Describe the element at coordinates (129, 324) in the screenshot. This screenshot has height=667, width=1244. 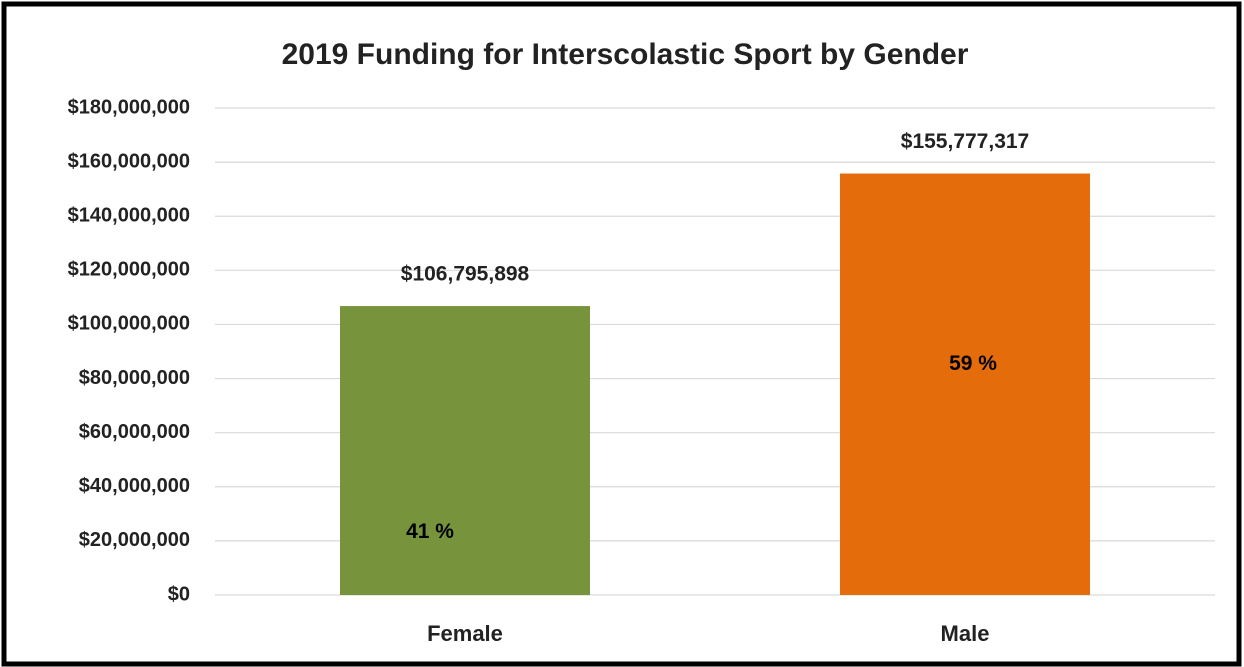
I see `y-tick-label: $100,000,000` at that location.